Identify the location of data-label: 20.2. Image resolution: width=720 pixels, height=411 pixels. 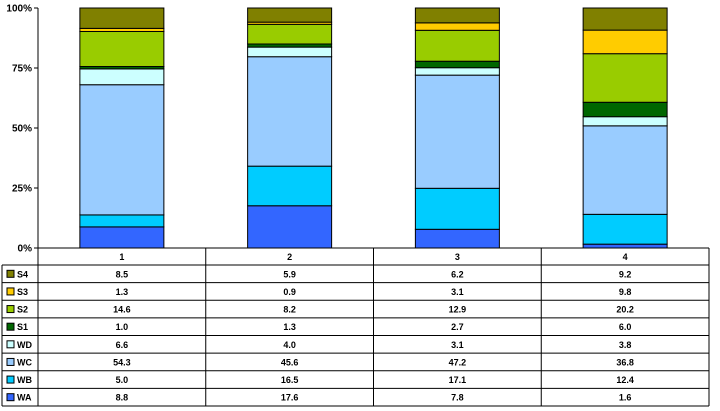
(625, 310).